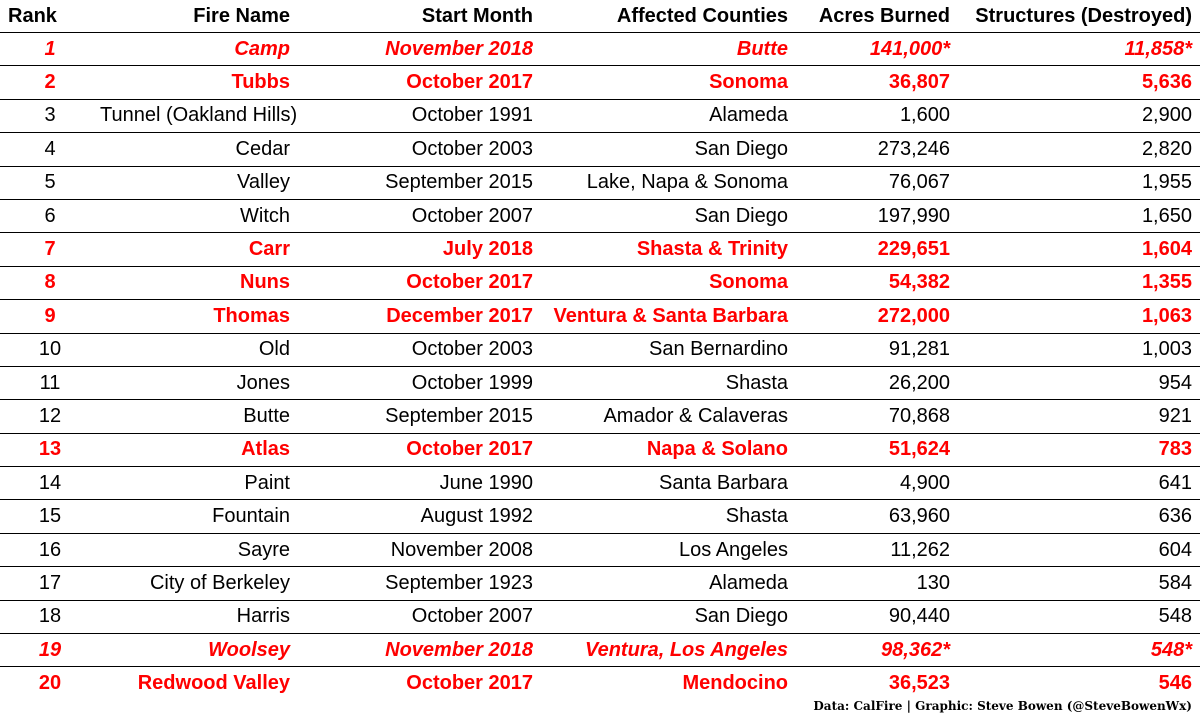  I want to click on column-header: Rank, so click(50, 16).